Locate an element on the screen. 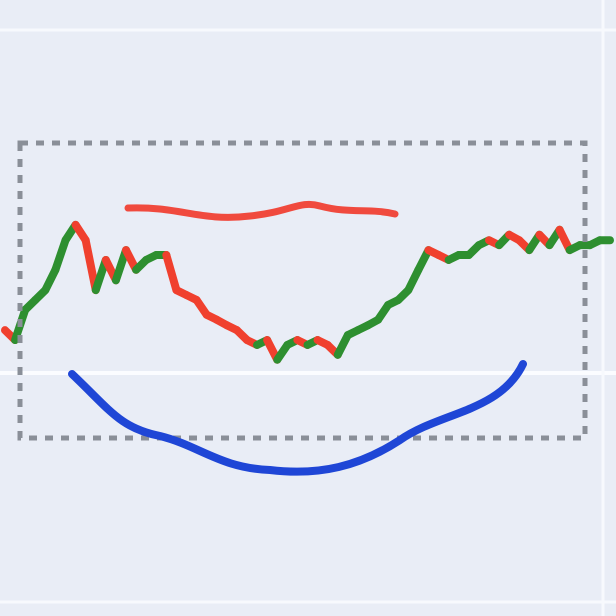  annotation-line is located at coordinates (261, 210).